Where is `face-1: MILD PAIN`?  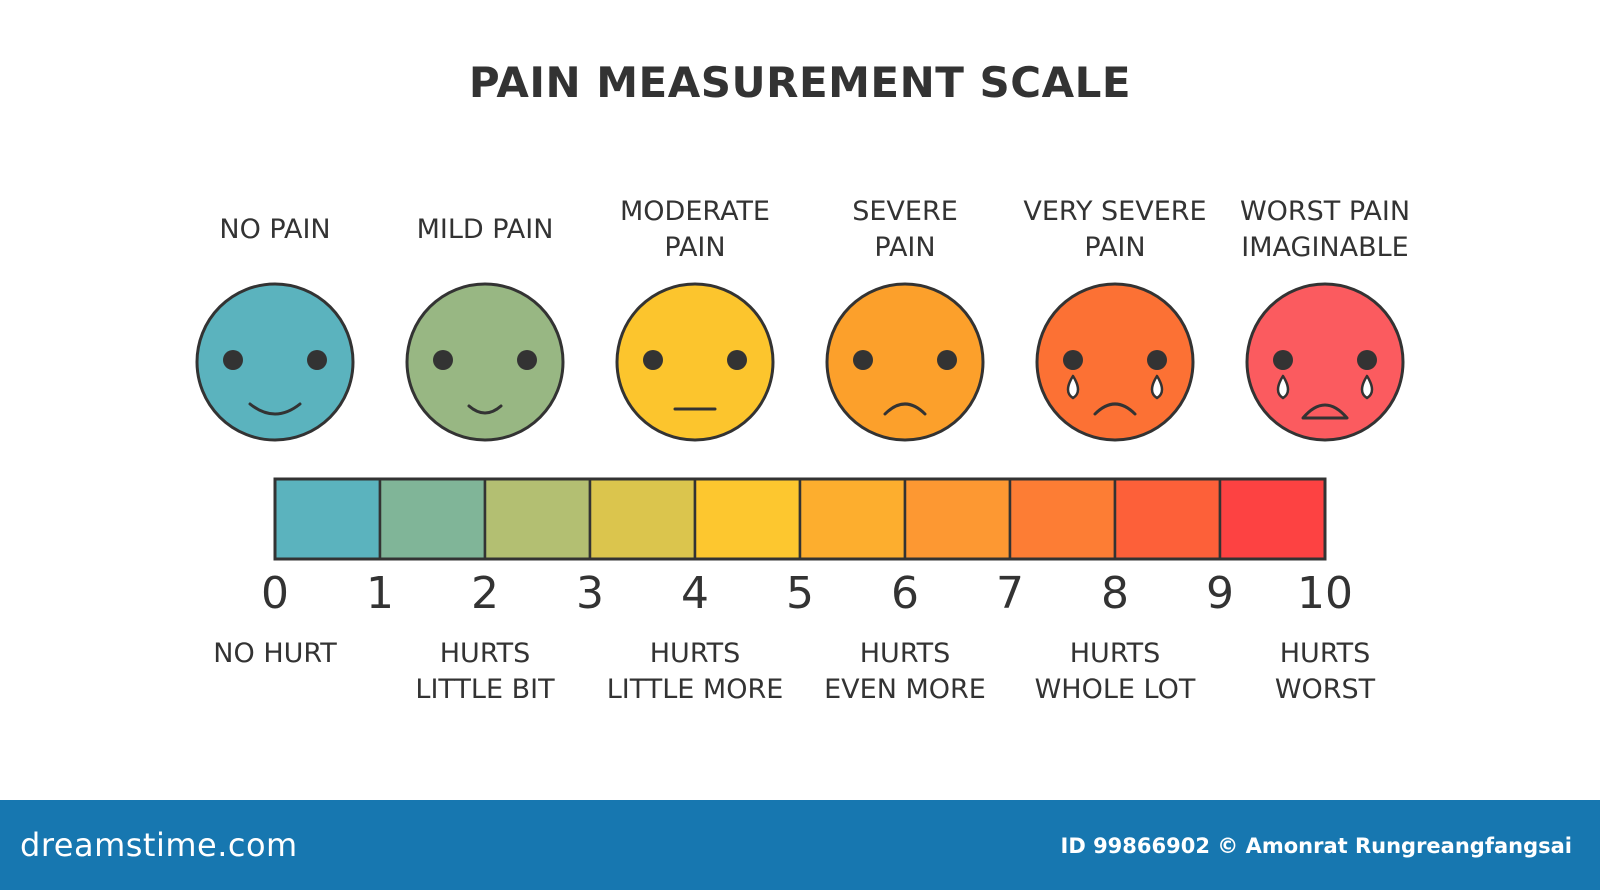 face-1: MILD PAIN is located at coordinates (485, 328).